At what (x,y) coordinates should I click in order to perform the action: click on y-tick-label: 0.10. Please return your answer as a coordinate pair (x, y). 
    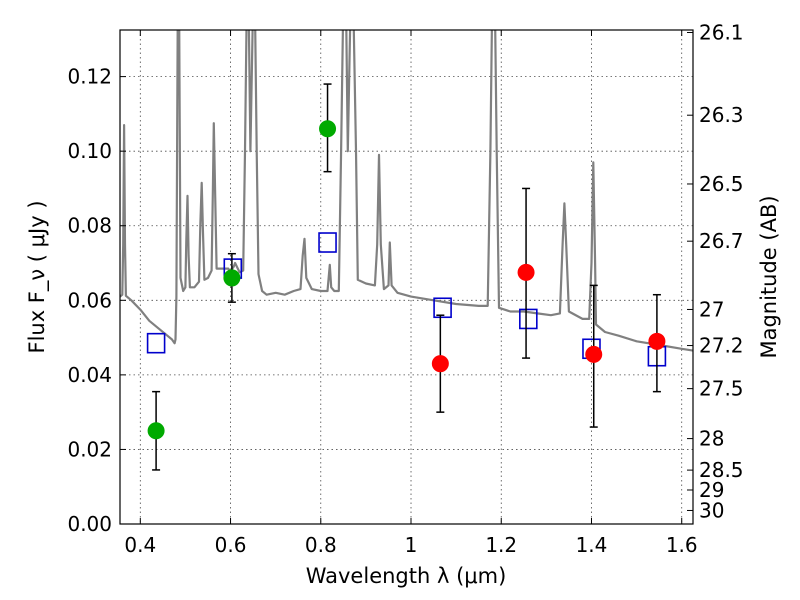
    Looking at the image, I should click on (89, 151).